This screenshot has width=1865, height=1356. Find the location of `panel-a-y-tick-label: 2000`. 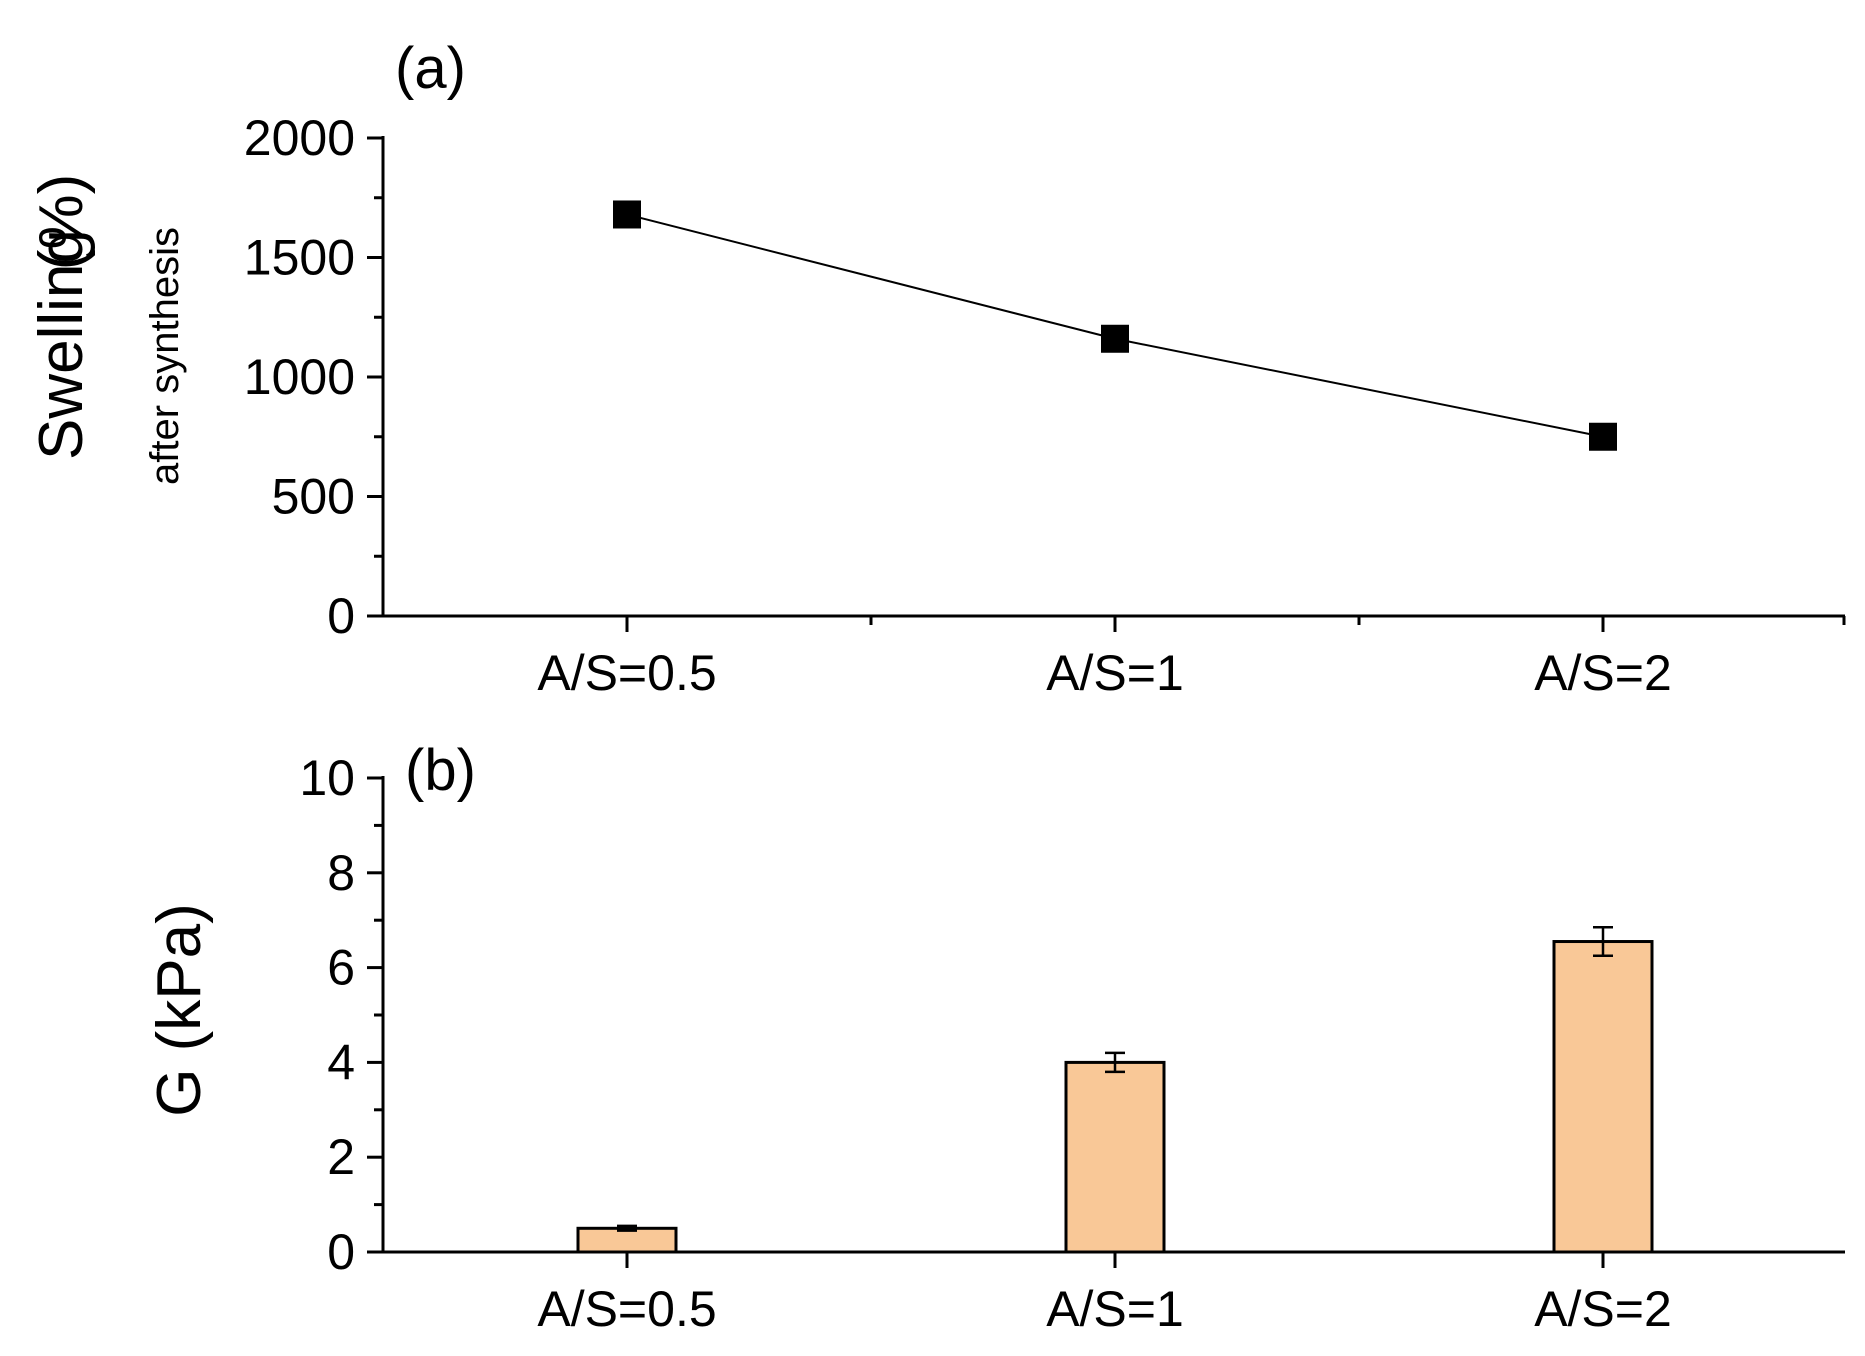

panel-a-y-tick-label: 2000 is located at coordinates (299, 138).